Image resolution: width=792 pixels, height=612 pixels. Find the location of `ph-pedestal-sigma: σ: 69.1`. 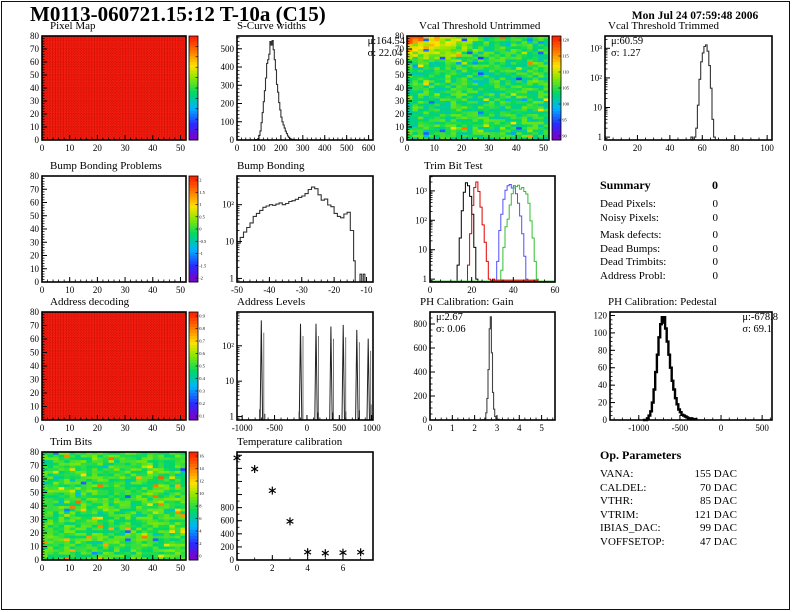

ph-pedestal-sigma: σ: 69.1 is located at coordinates (757, 329).